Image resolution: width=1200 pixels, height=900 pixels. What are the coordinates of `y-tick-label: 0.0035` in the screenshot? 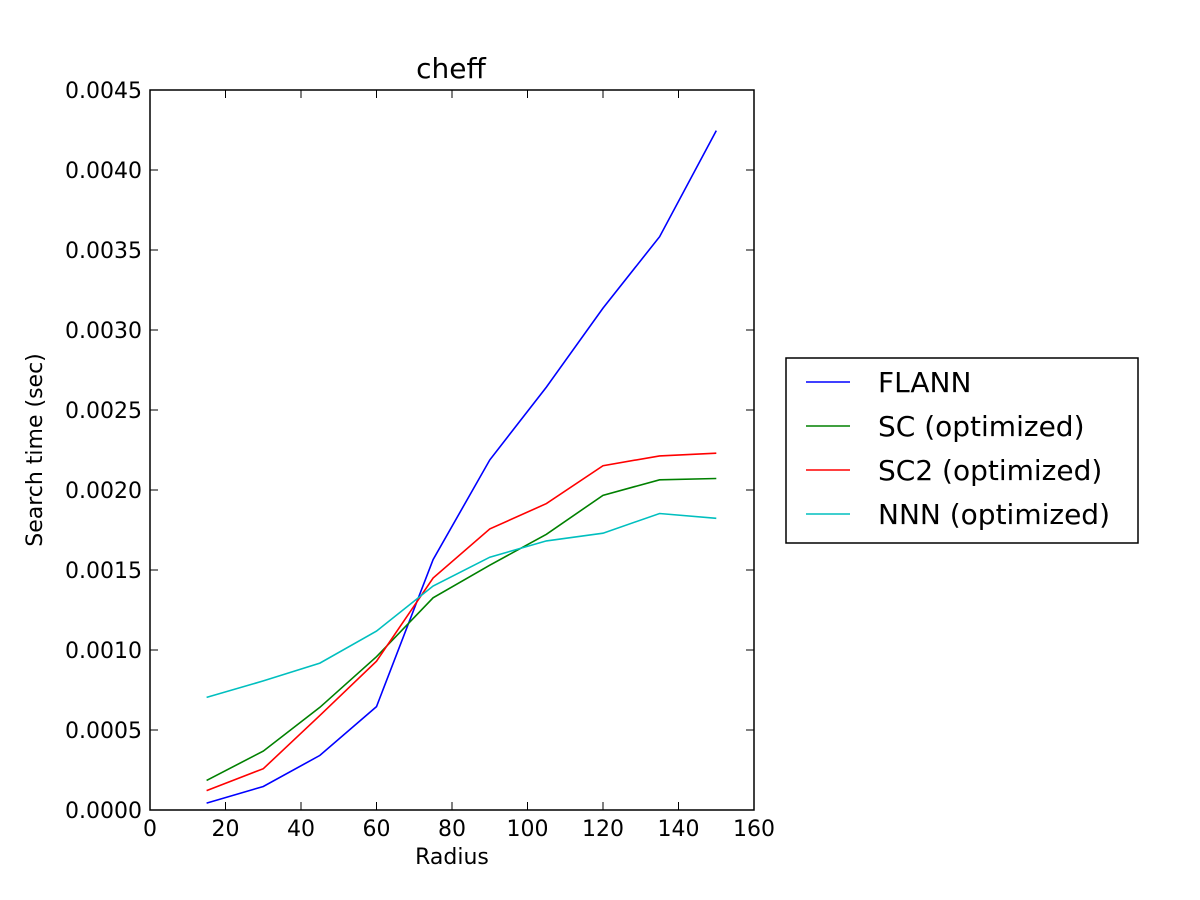 It's located at (103, 251).